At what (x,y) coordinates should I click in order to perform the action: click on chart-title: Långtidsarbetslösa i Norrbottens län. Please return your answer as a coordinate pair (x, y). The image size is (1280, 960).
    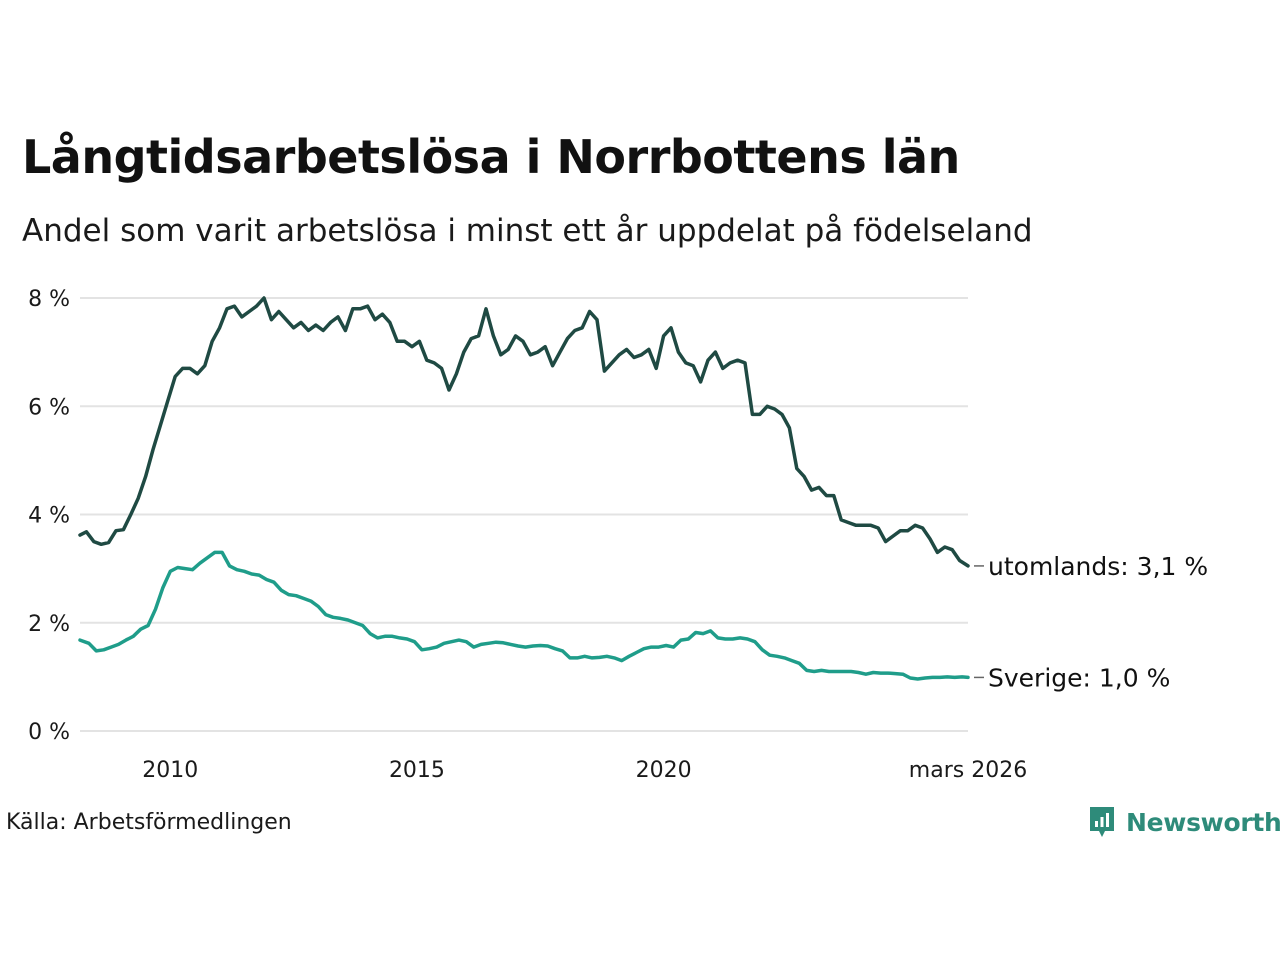
    Looking at the image, I should click on (491, 157).